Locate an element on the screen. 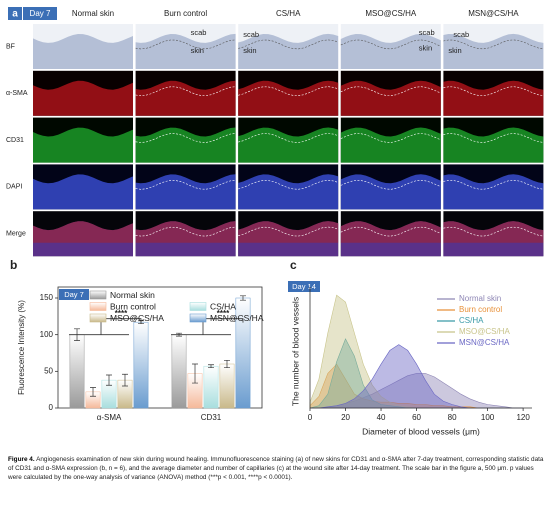 This screenshot has width=553, height=505. y-tick-label: 100 is located at coordinates (47, 334).